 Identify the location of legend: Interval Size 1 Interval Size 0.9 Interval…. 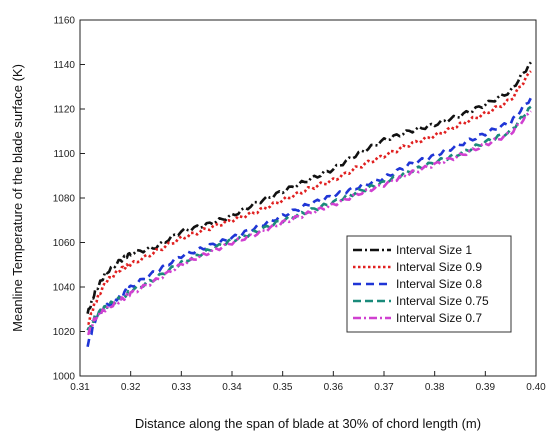
(429, 284).